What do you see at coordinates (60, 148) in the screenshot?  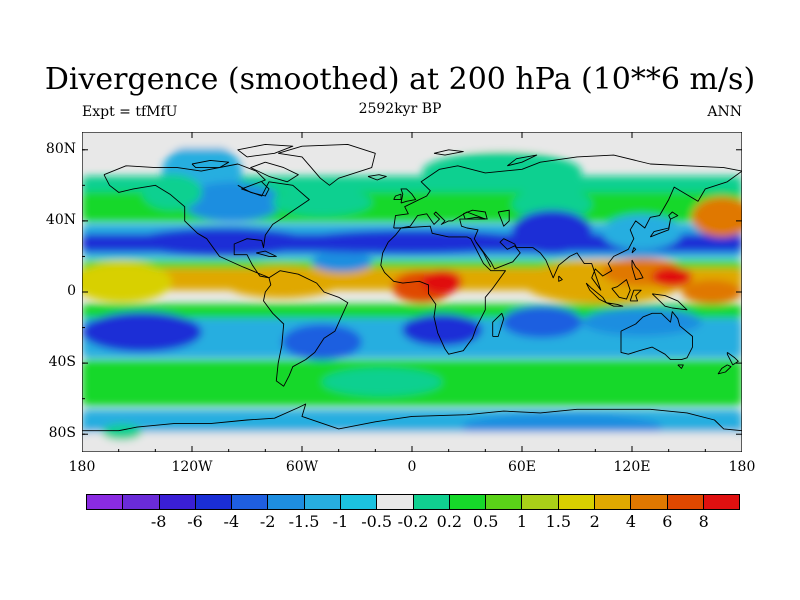 I see `y-tick-label: 80N` at bounding box center [60, 148].